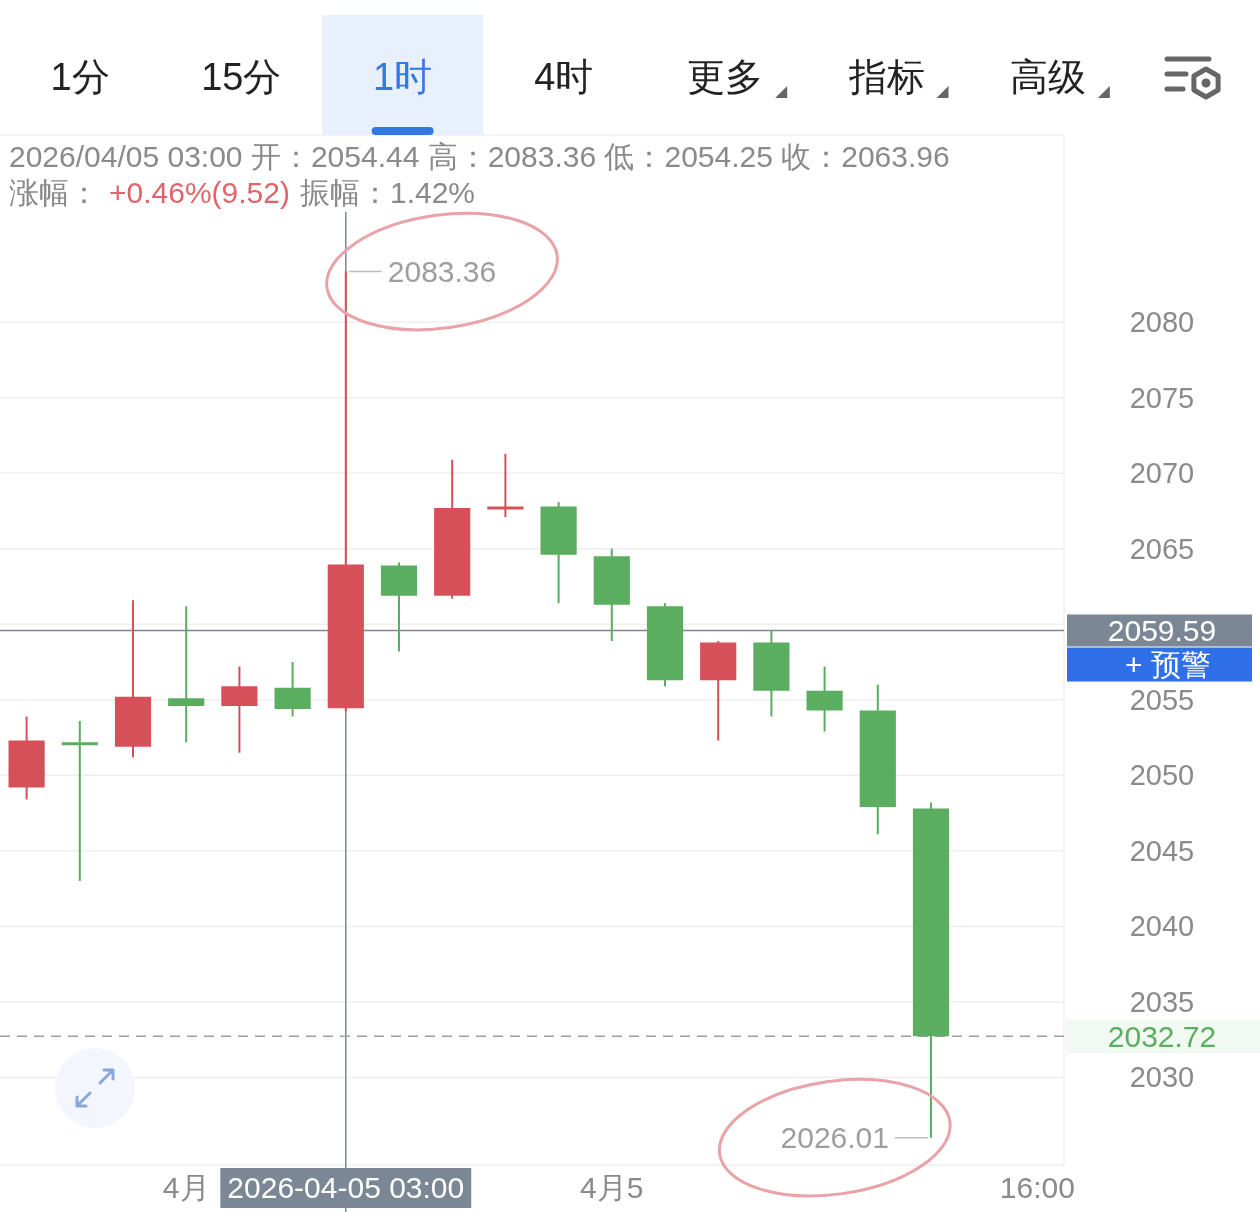 This screenshot has width=1260, height=1212. What do you see at coordinates (186, 1187) in the screenshot?
I see `x-tick-label: 4月` at bounding box center [186, 1187].